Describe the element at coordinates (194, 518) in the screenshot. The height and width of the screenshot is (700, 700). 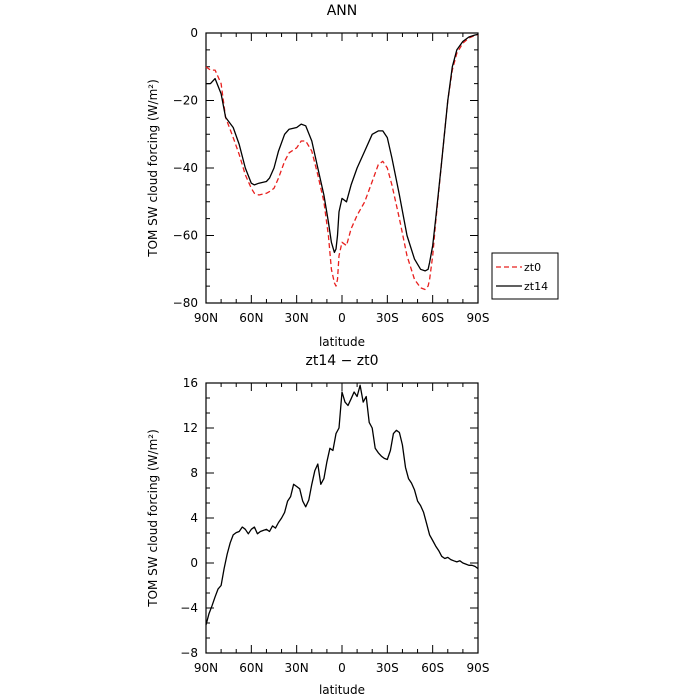
I see `y-tick-label: 4` at that location.